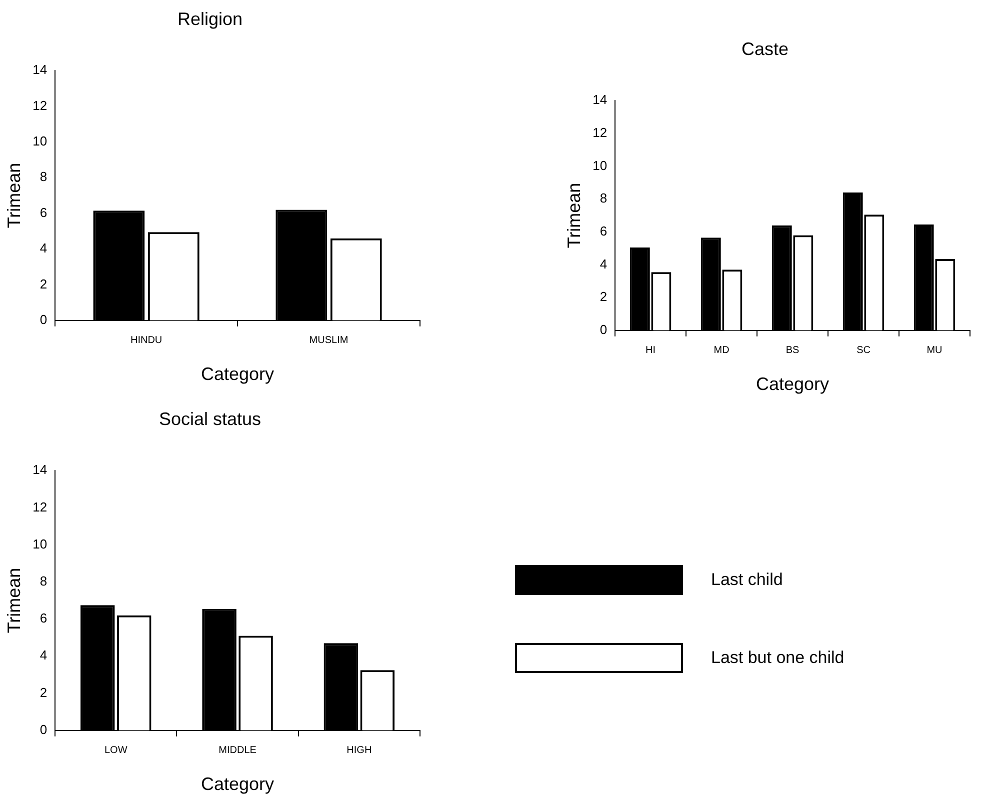 This screenshot has height=807, width=982. What do you see at coordinates (777, 658) in the screenshot?
I see `text: Last but one child` at bounding box center [777, 658].